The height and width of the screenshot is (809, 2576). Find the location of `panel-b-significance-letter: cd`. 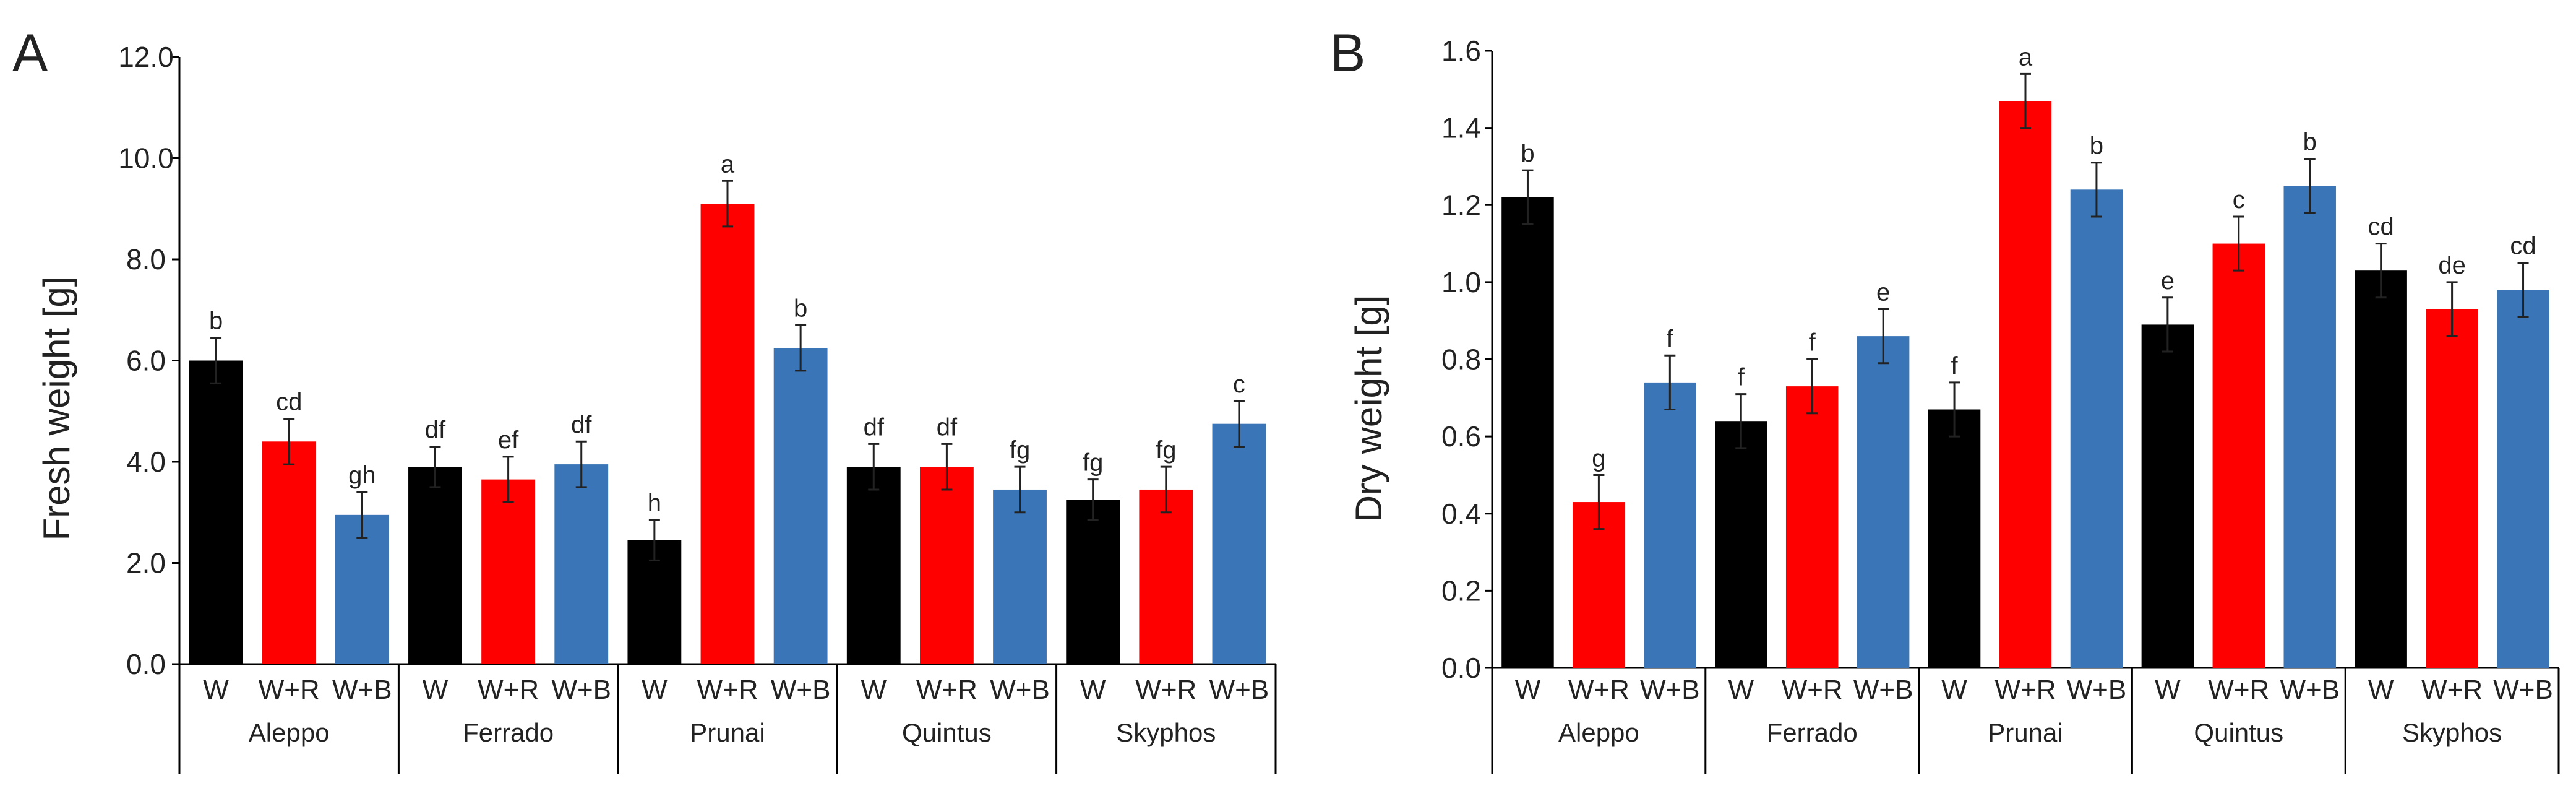

panel-b-significance-letter: cd is located at coordinates (2523, 246).